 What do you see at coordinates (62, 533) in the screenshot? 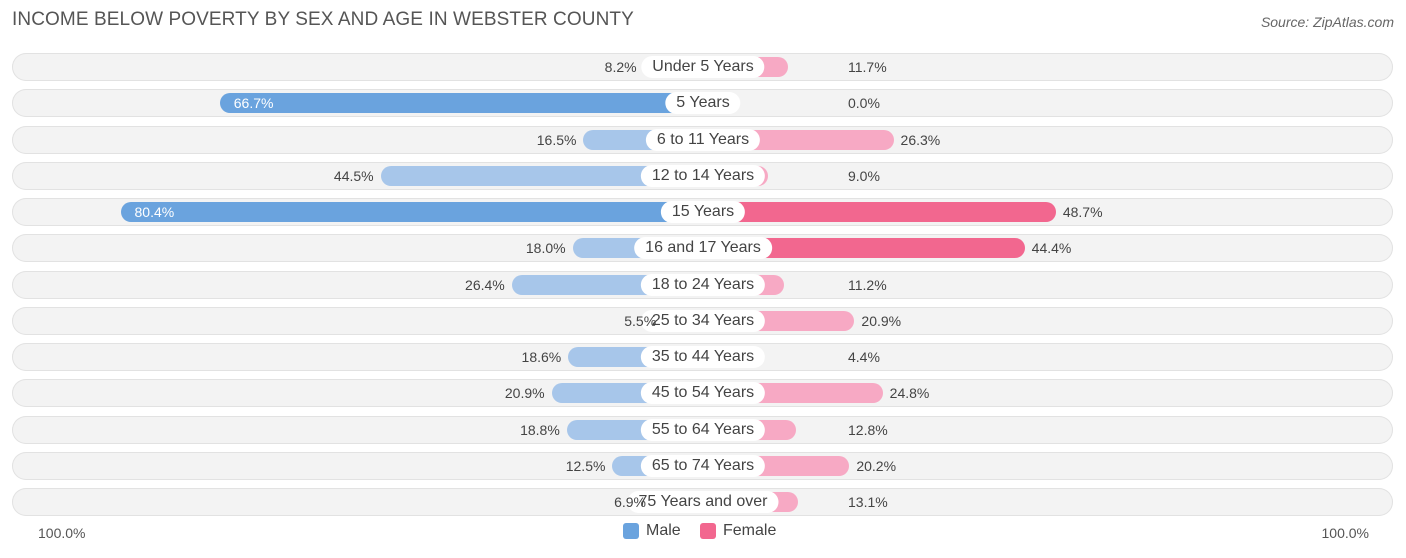
I see `axis-left-label: 100.0%` at bounding box center [62, 533].